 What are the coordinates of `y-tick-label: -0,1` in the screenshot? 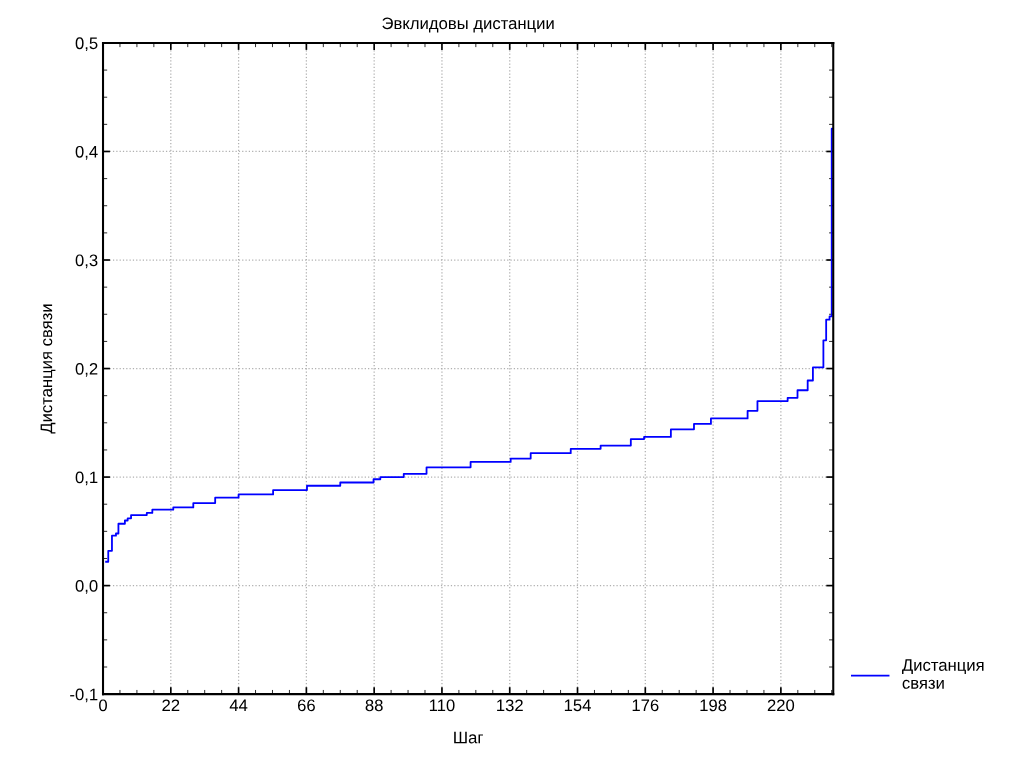 It's located at (84, 695).